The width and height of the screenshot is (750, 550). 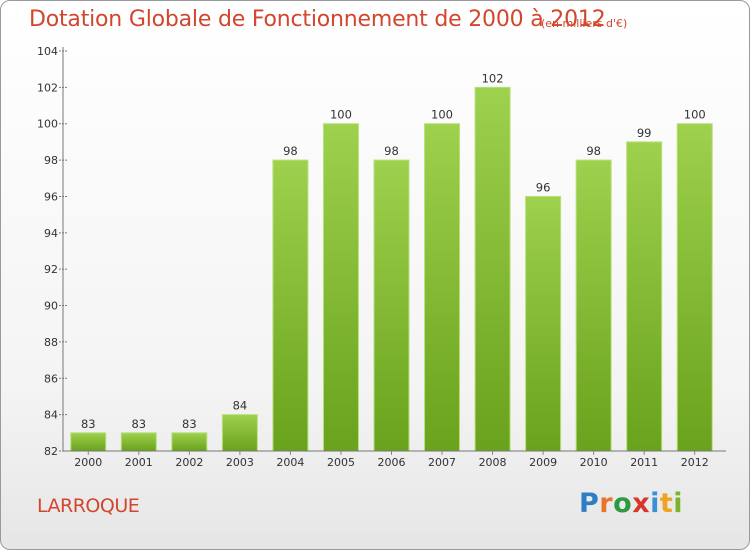 I want to click on value-label-2012: 100, so click(x=695, y=115).